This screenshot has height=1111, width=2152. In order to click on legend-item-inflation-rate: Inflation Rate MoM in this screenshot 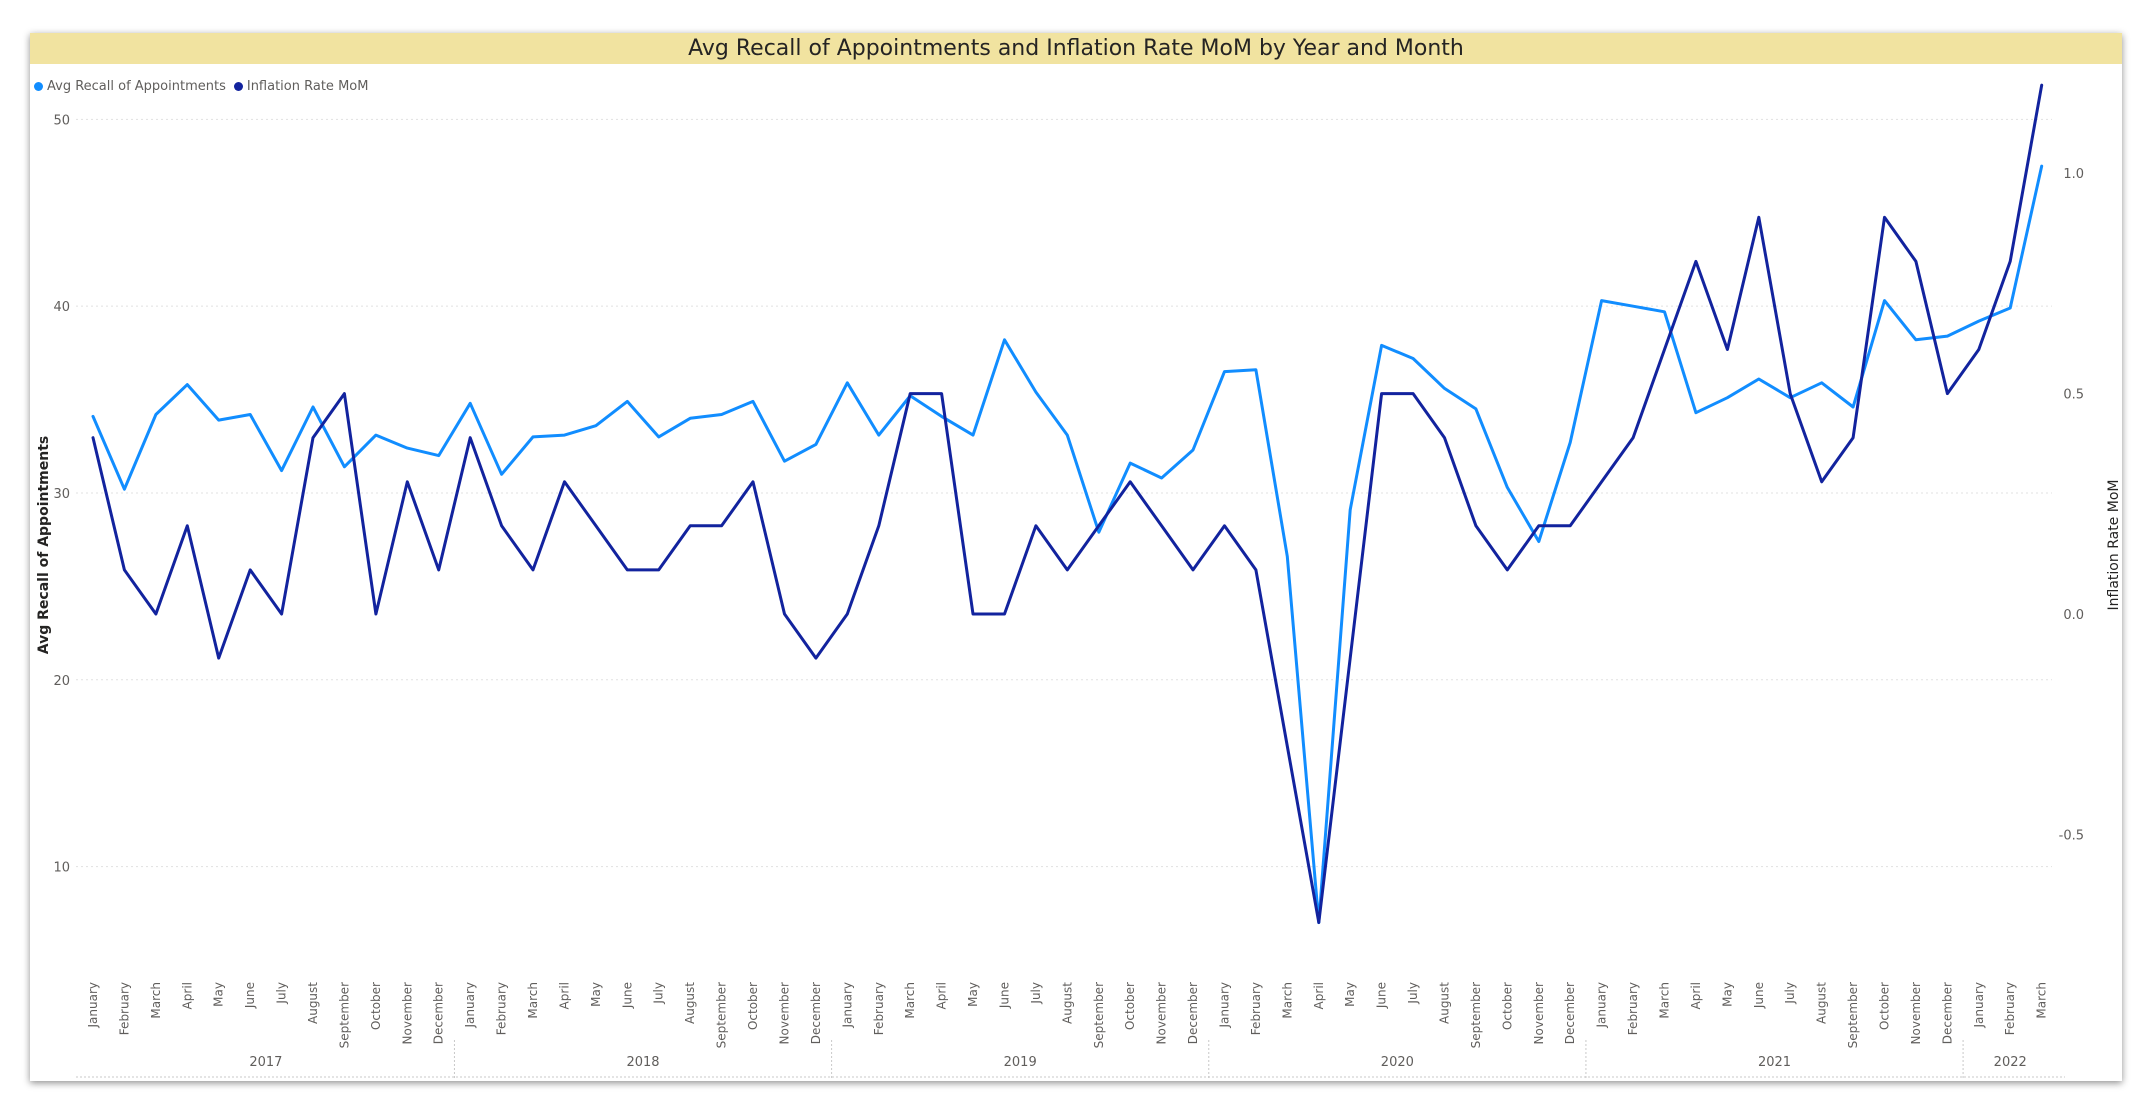, I will do `click(301, 86)`.